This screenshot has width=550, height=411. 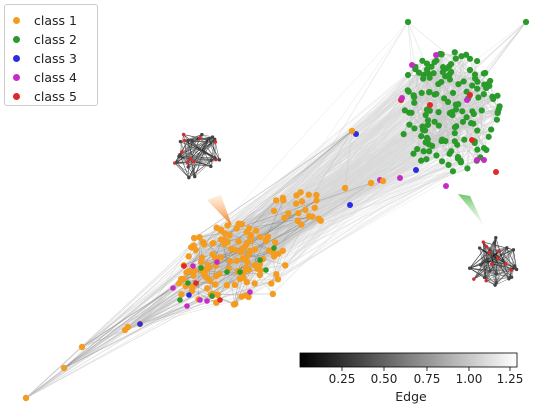 What do you see at coordinates (45, 96) in the screenshot?
I see `legend-item: class 5` at bounding box center [45, 96].